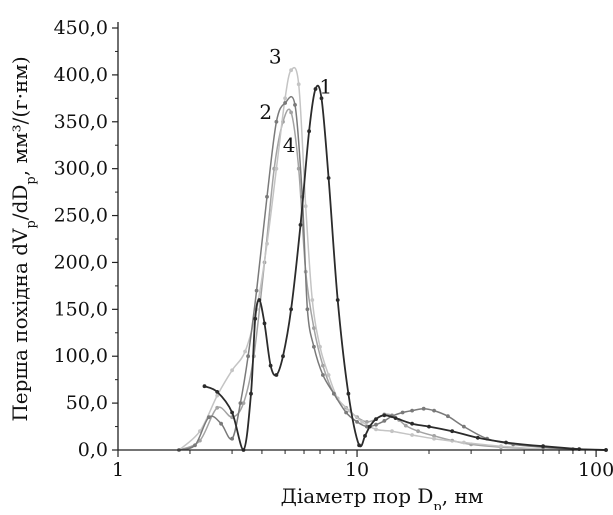  Describe the element at coordinates (87, 403) in the screenshot. I see `y-tick-label: 50,0` at that location.